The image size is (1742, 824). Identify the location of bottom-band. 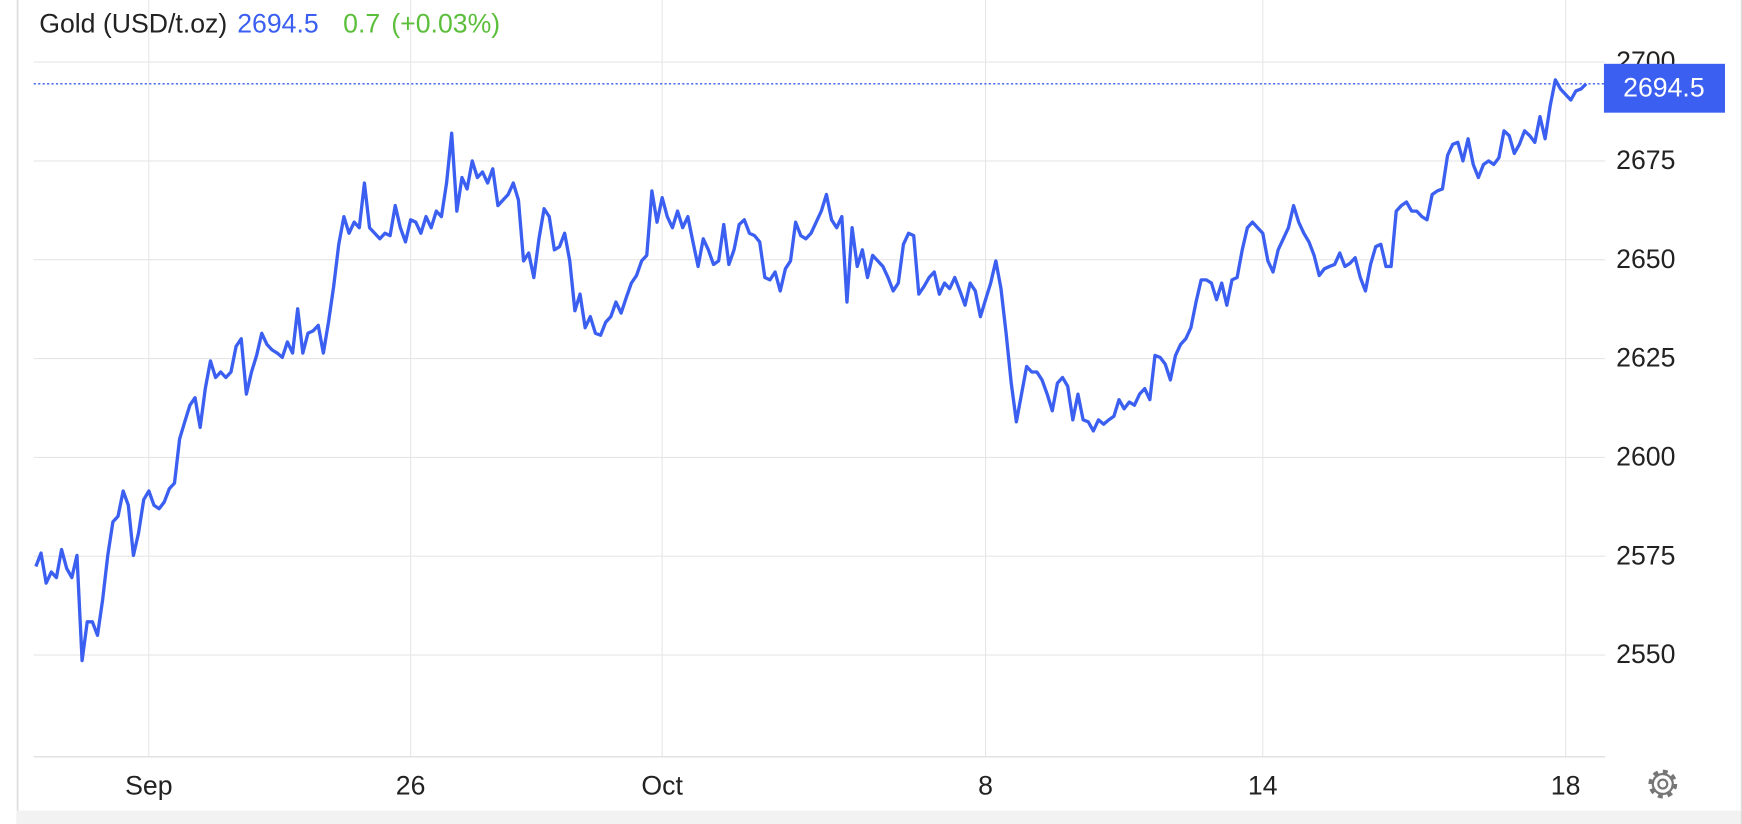
(879, 817).